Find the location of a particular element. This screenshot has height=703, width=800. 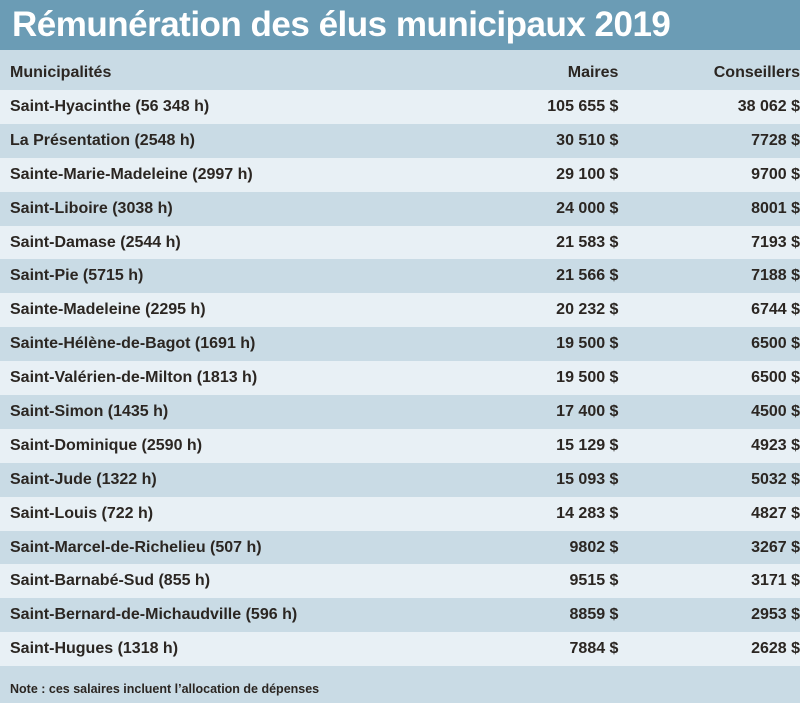

mayor-salary-cell: 7884 $ is located at coordinates (594, 649).